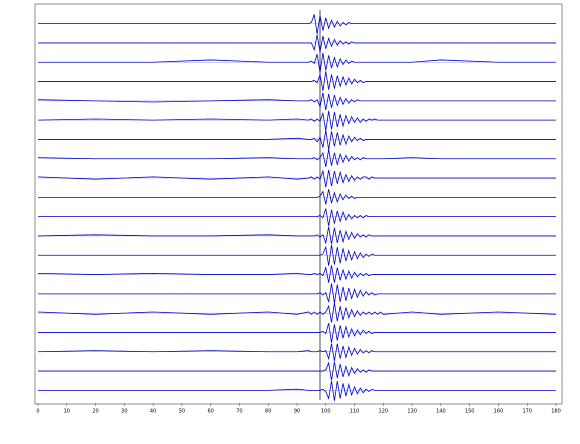  I want to click on x-tick-label: 70, so click(239, 412).